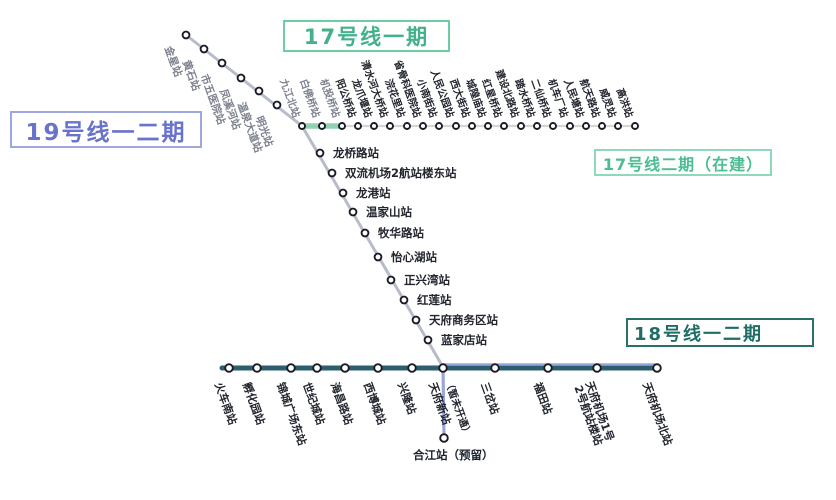 The image size is (836, 500). I want to click on station-label: 天府机场1号2号航站楼站, so click(594, 413).